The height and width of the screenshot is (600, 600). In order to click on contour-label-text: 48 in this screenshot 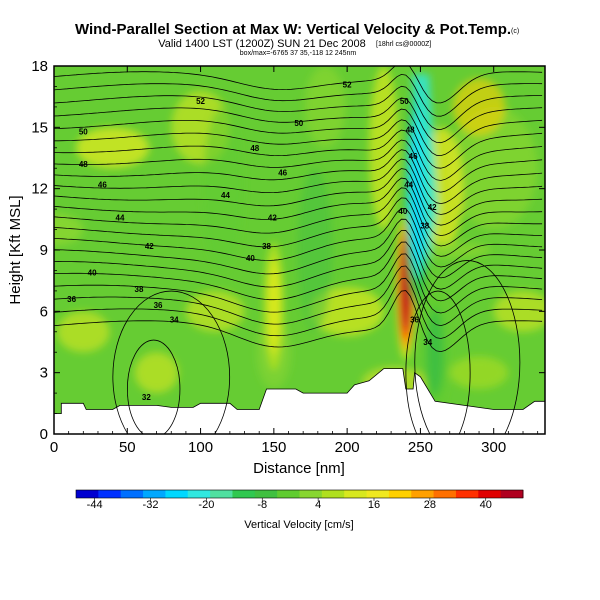, I will do `click(254, 148)`.